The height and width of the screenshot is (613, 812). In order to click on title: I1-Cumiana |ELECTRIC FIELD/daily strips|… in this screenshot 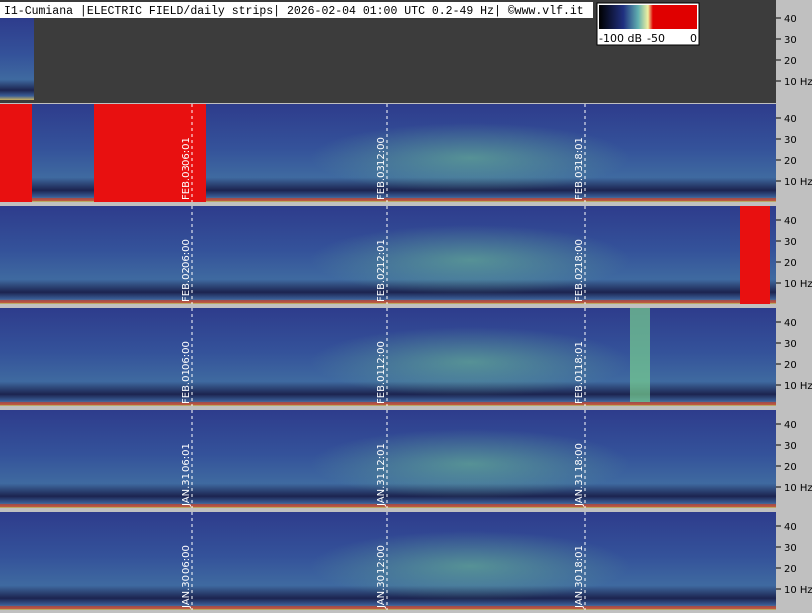, I will do `click(294, 11)`.